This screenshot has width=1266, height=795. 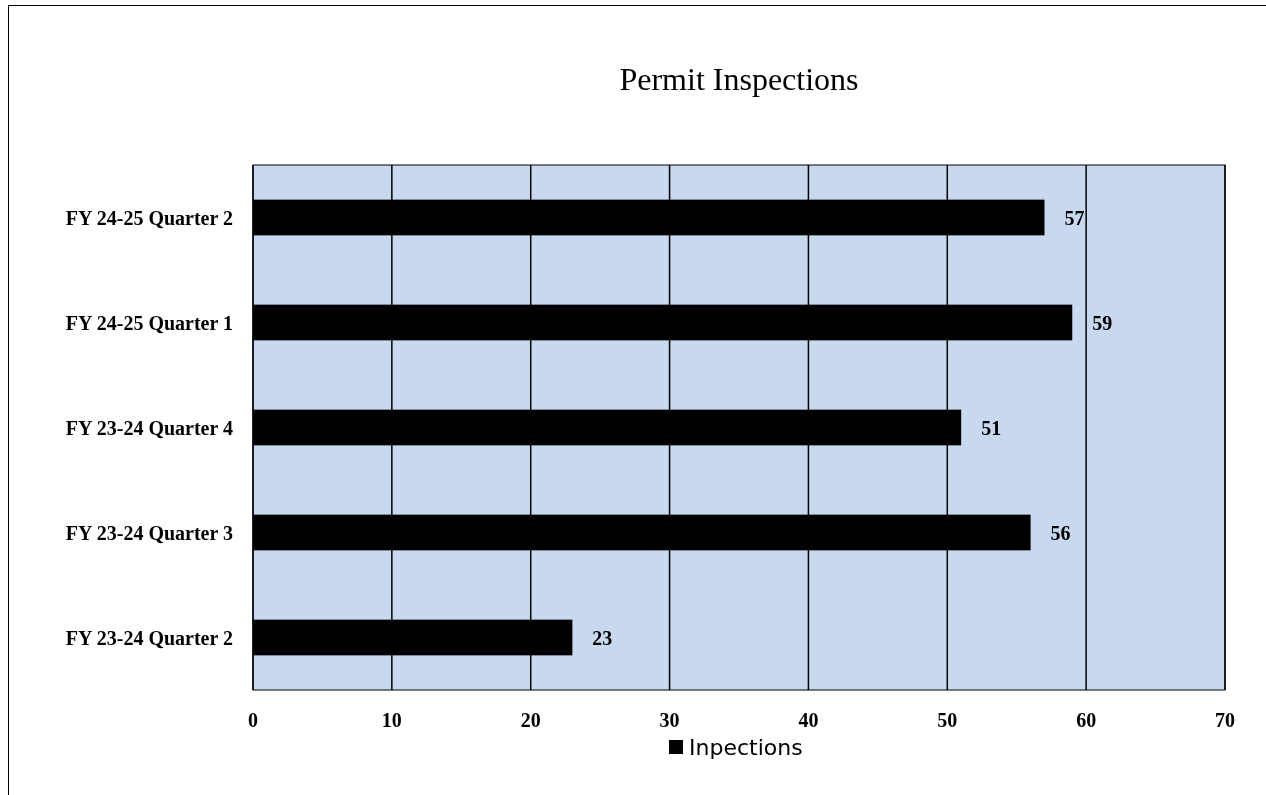 I want to click on y-tick-label: FY 23-24 Quarter 4, so click(x=149, y=427).